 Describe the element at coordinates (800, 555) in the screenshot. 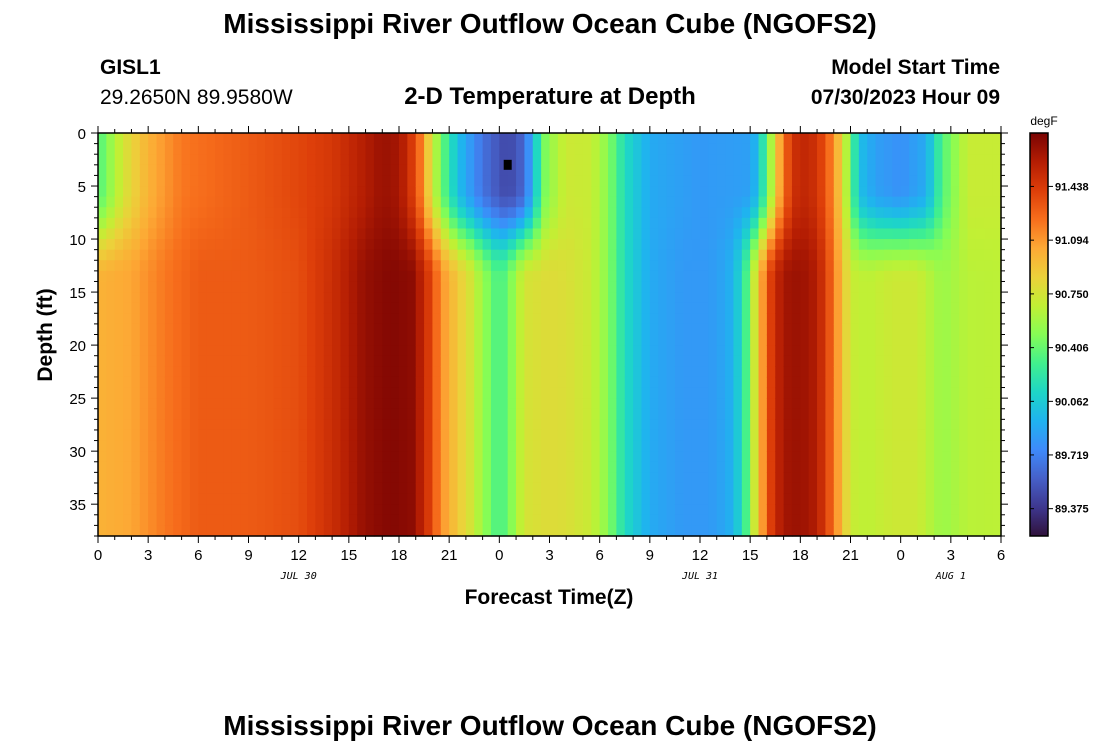

I see `x-tick-label: 18` at that location.